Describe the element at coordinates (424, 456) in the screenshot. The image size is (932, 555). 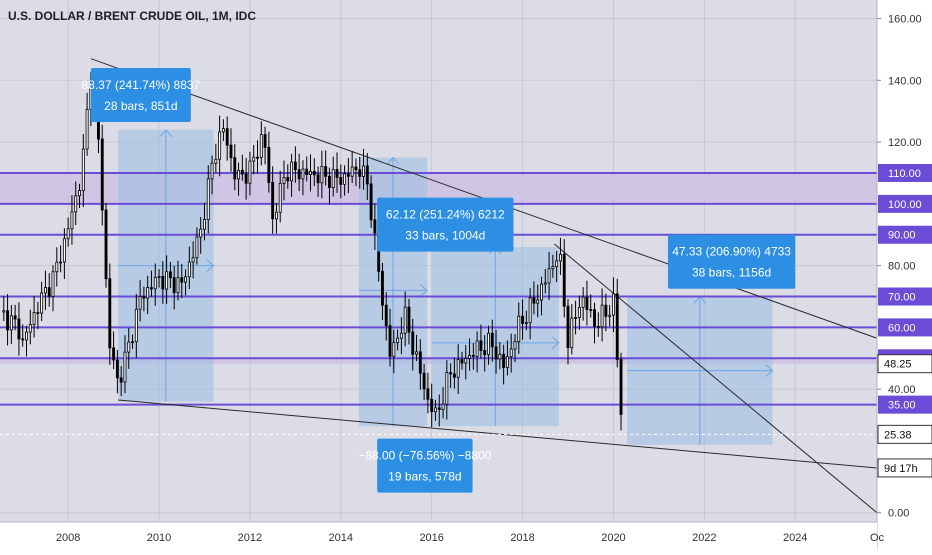
I see `measure-label-line1: −88.00 (−76.56%) −8800` at that location.